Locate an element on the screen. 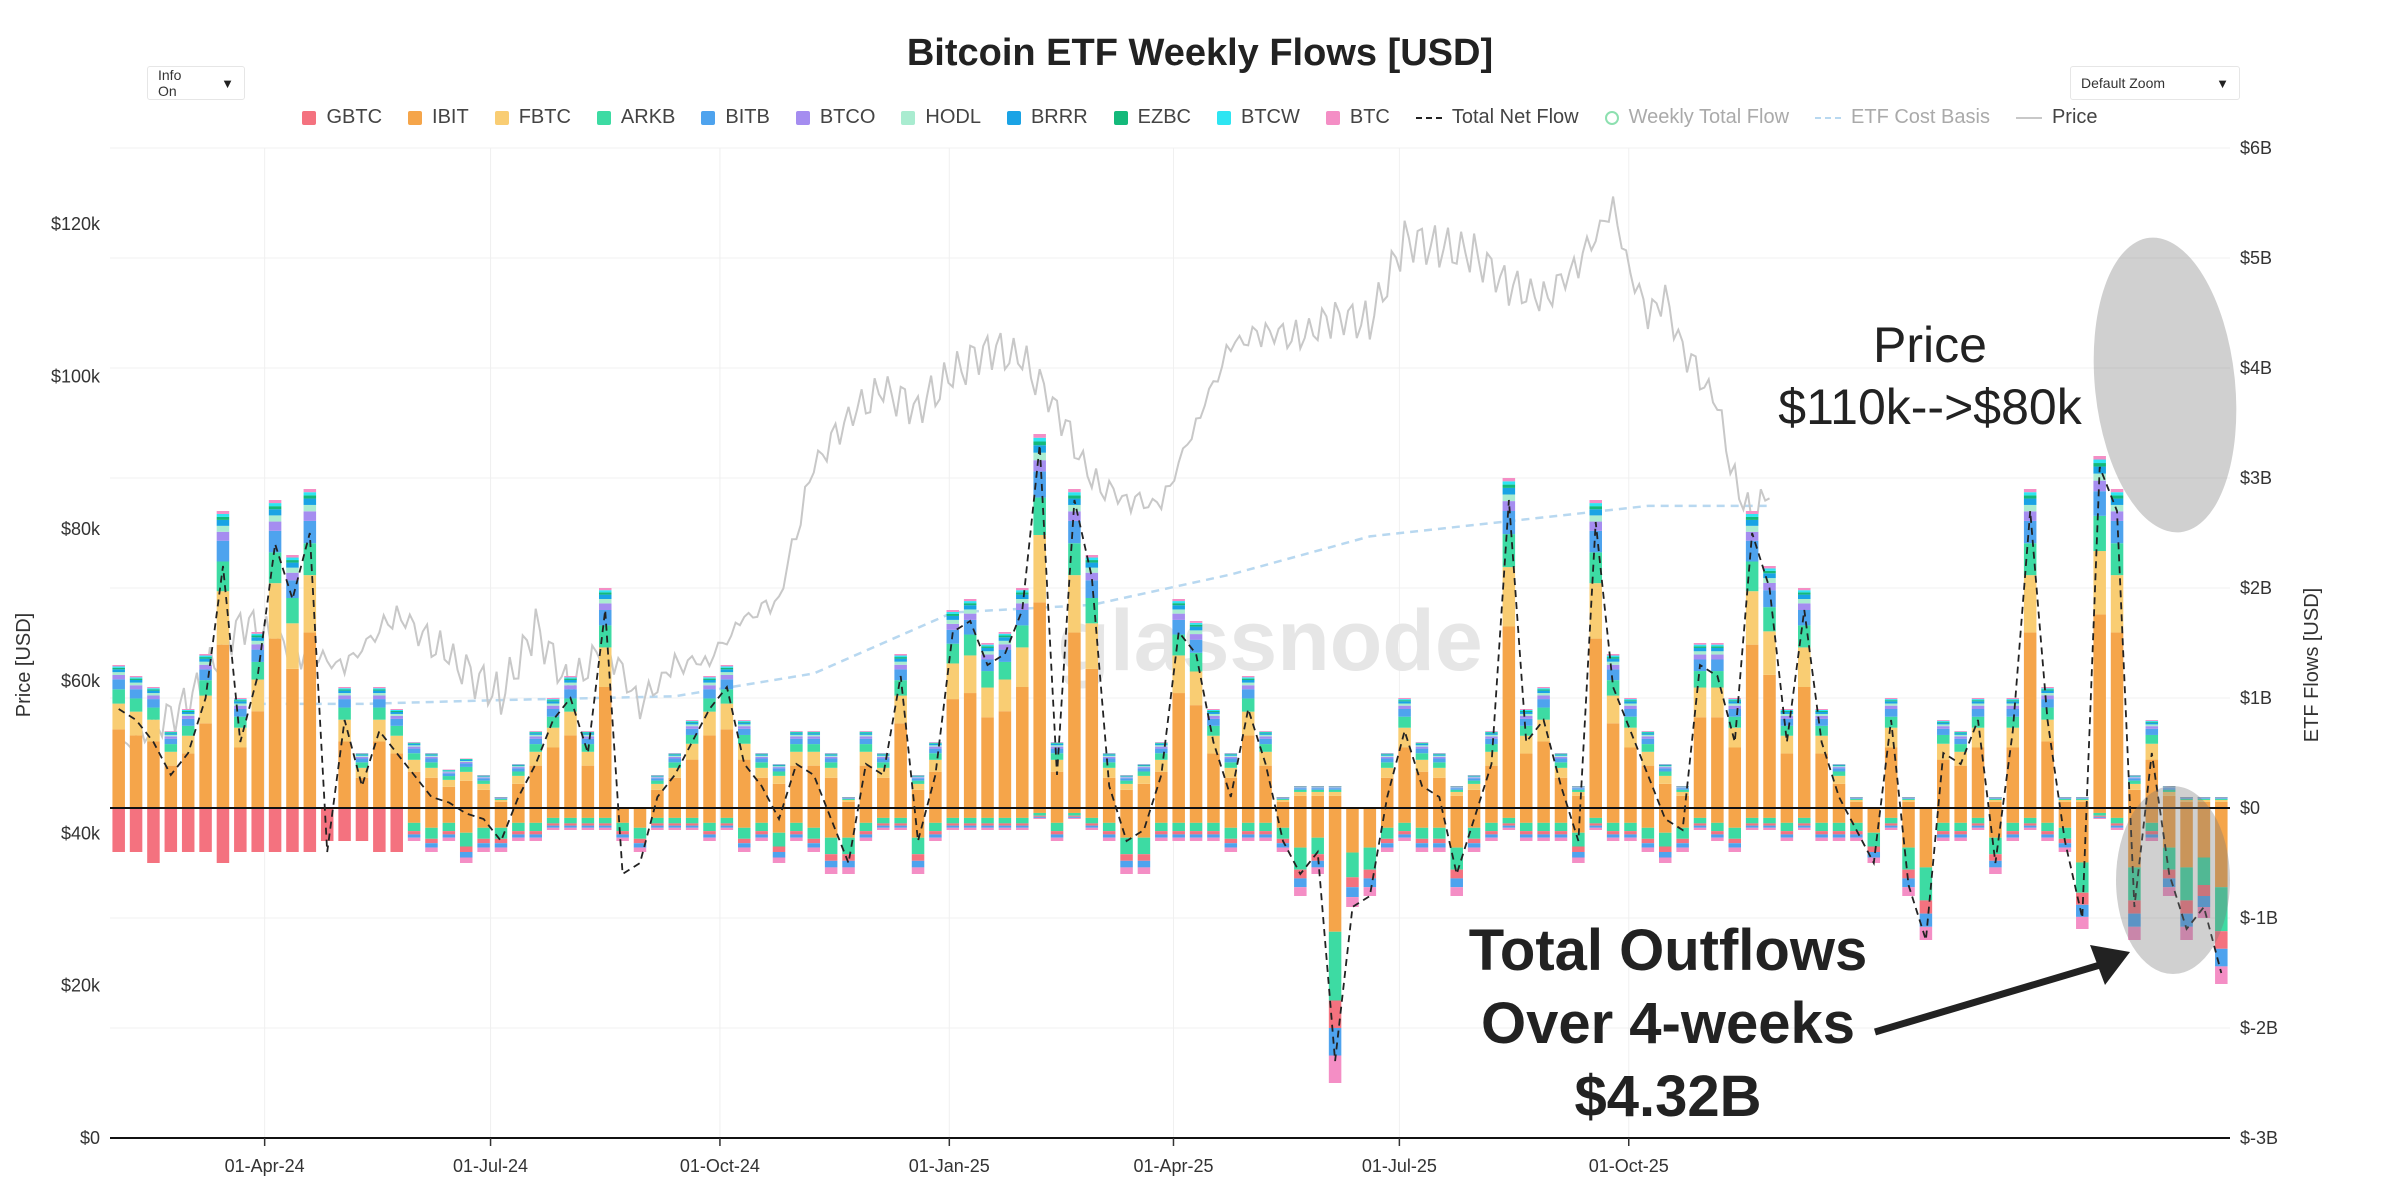  legend-item-gbtc: GBTC is located at coordinates (342, 117).